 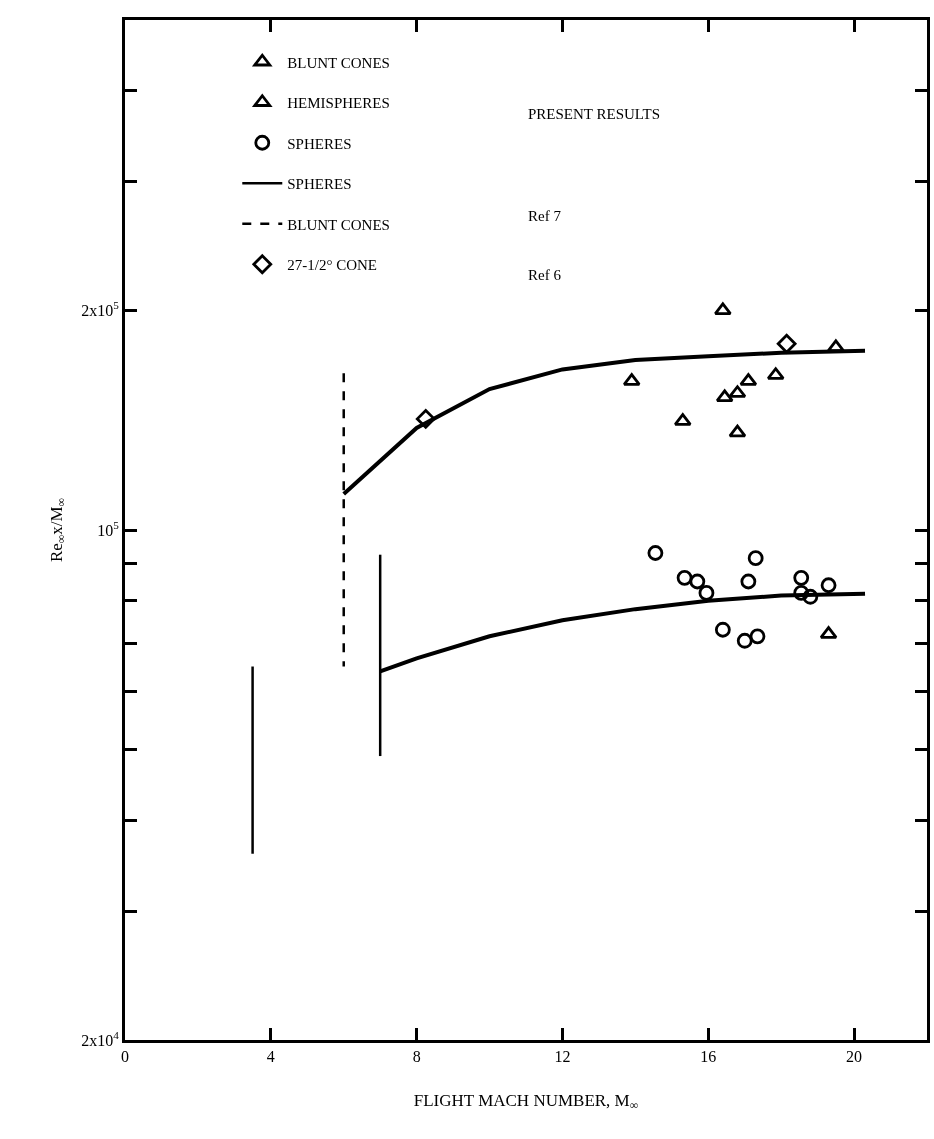 What do you see at coordinates (562, 1057) in the screenshot?
I see `x-tick-label: 12` at bounding box center [562, 1057].